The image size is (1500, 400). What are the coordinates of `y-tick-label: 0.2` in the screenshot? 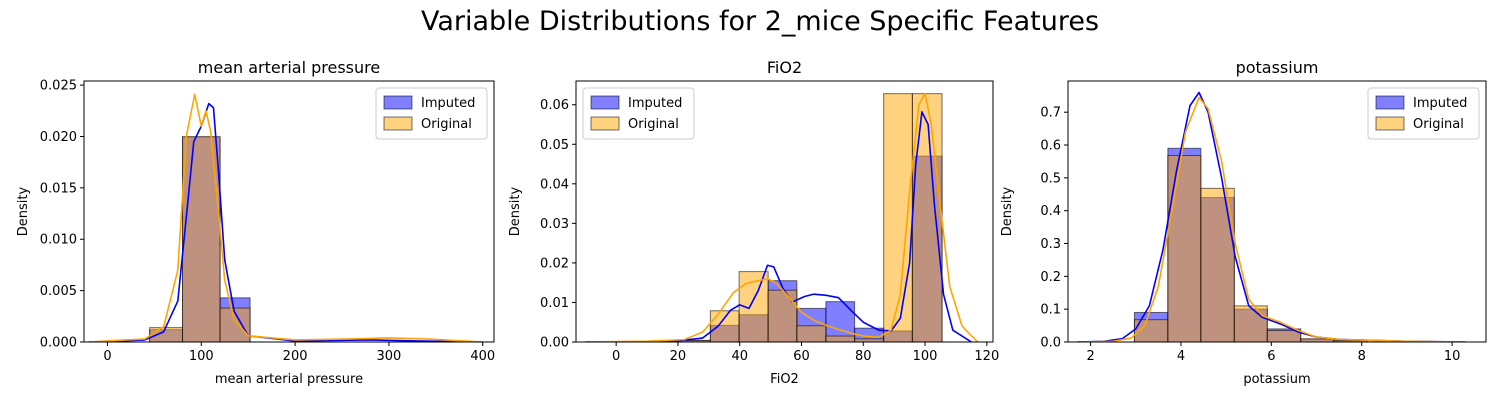 It's located at (1050, 277).